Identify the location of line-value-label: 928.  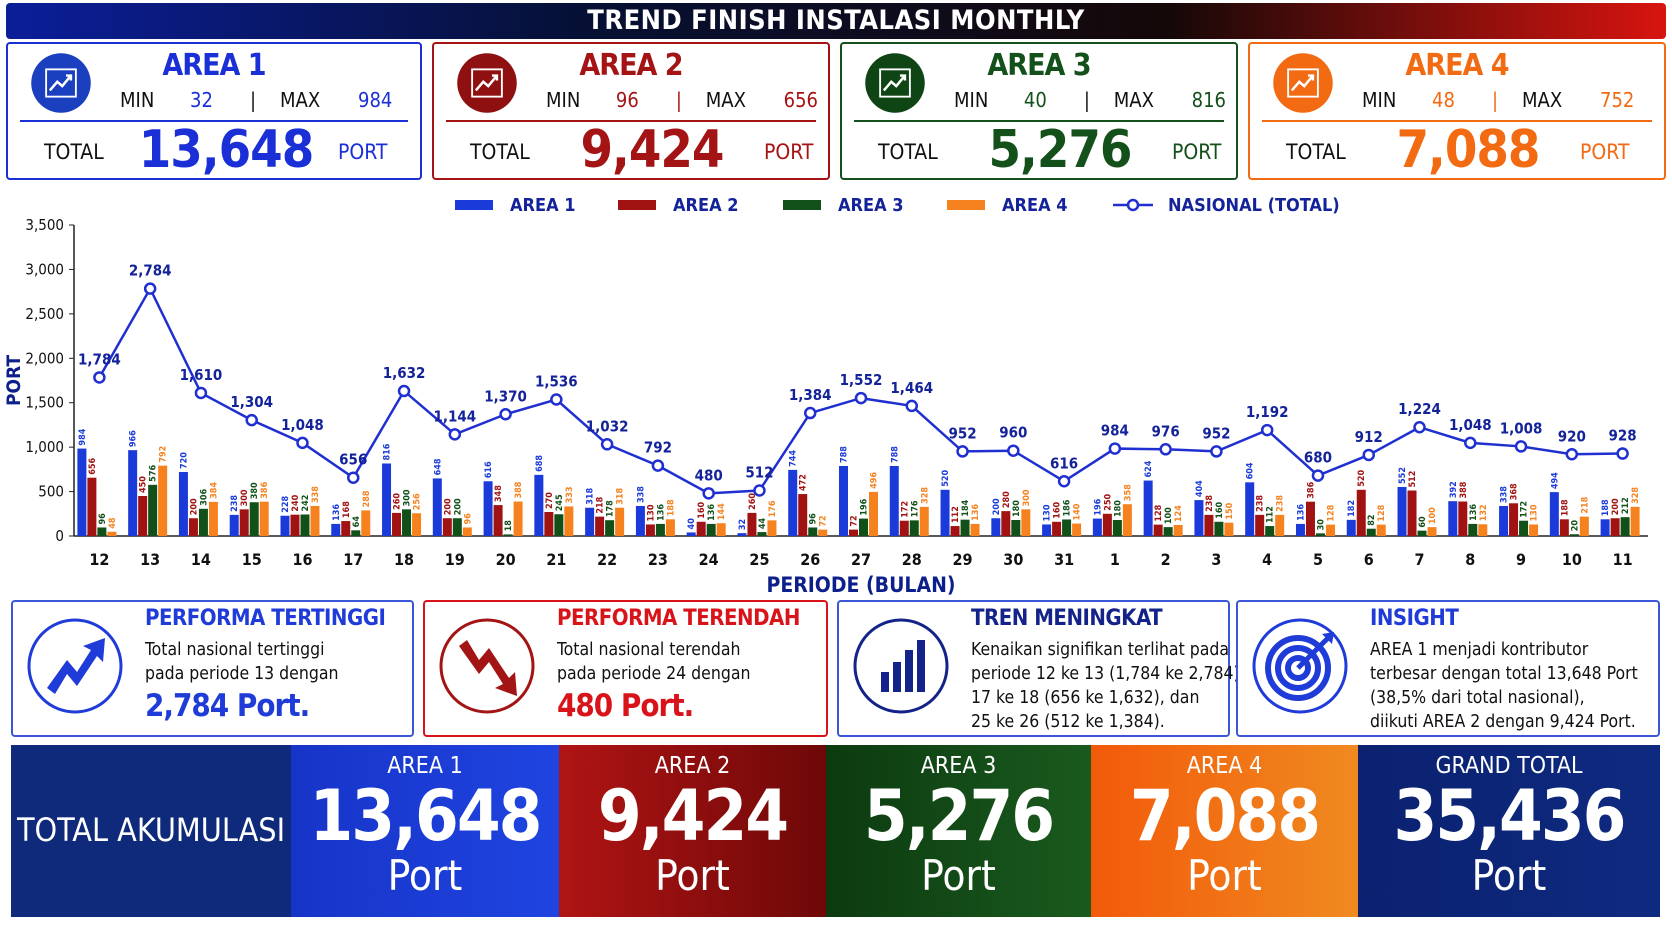
(1623, 436).